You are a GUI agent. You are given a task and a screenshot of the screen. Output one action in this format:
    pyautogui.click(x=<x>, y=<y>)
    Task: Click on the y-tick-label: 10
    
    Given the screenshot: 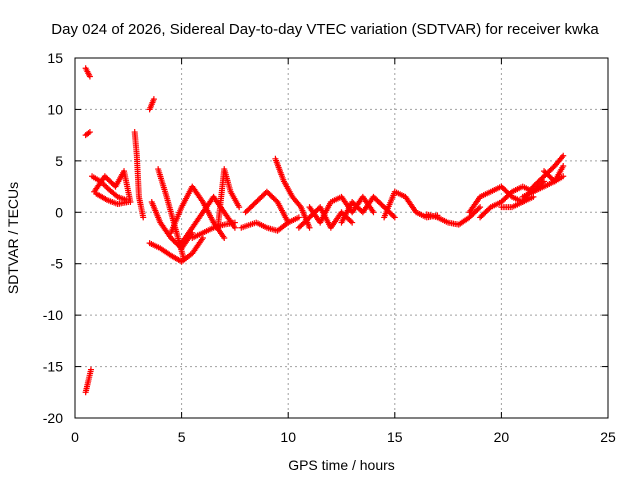 What is the action you would take?
    pyautogui.click(x=55, y=109)
    